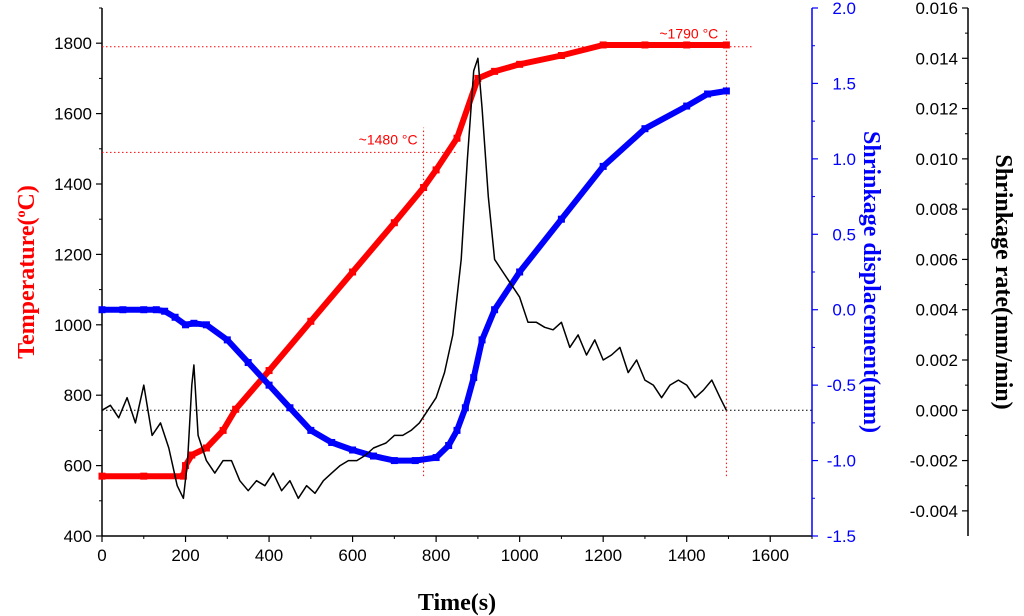  I want to click on annotation-label: ~1480 °C, so click(388, 139).